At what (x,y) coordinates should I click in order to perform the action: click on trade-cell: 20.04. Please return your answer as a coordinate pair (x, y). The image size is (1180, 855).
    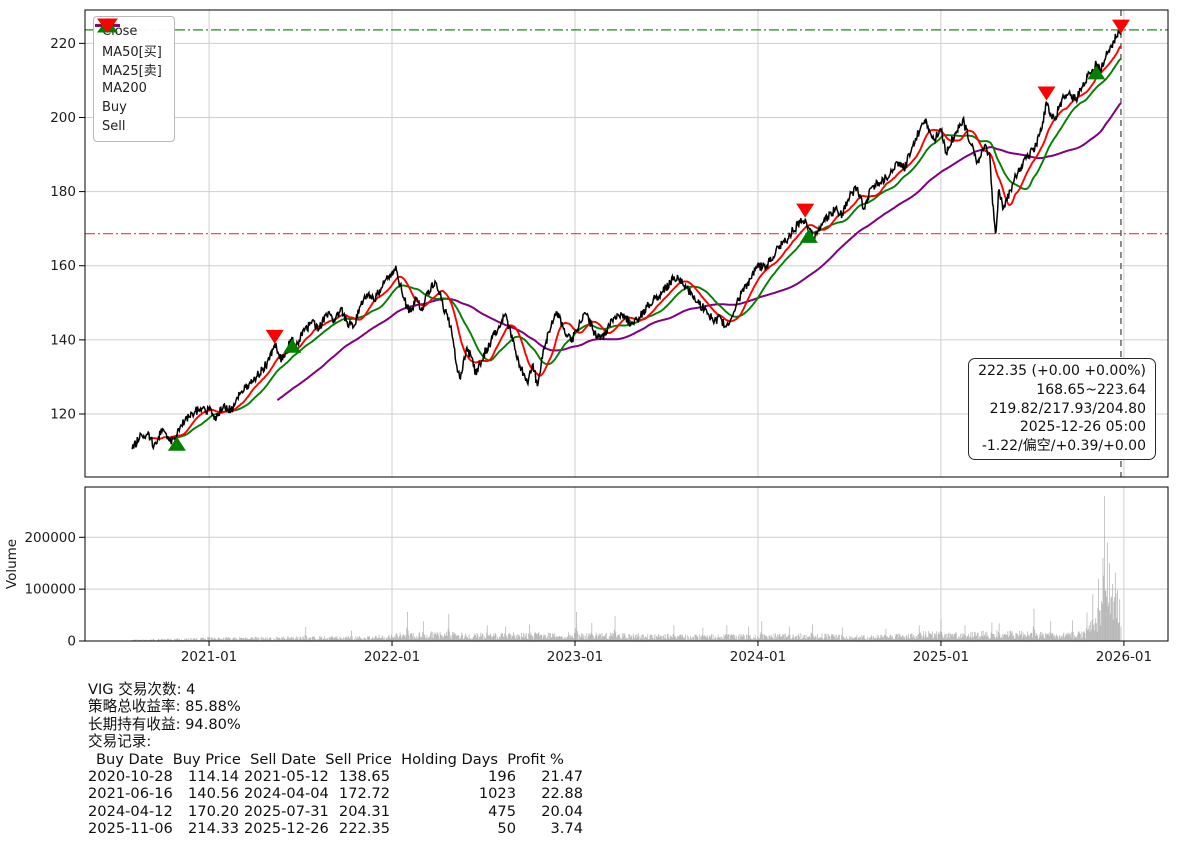
    Looking at the image, I should click on (562, 811).